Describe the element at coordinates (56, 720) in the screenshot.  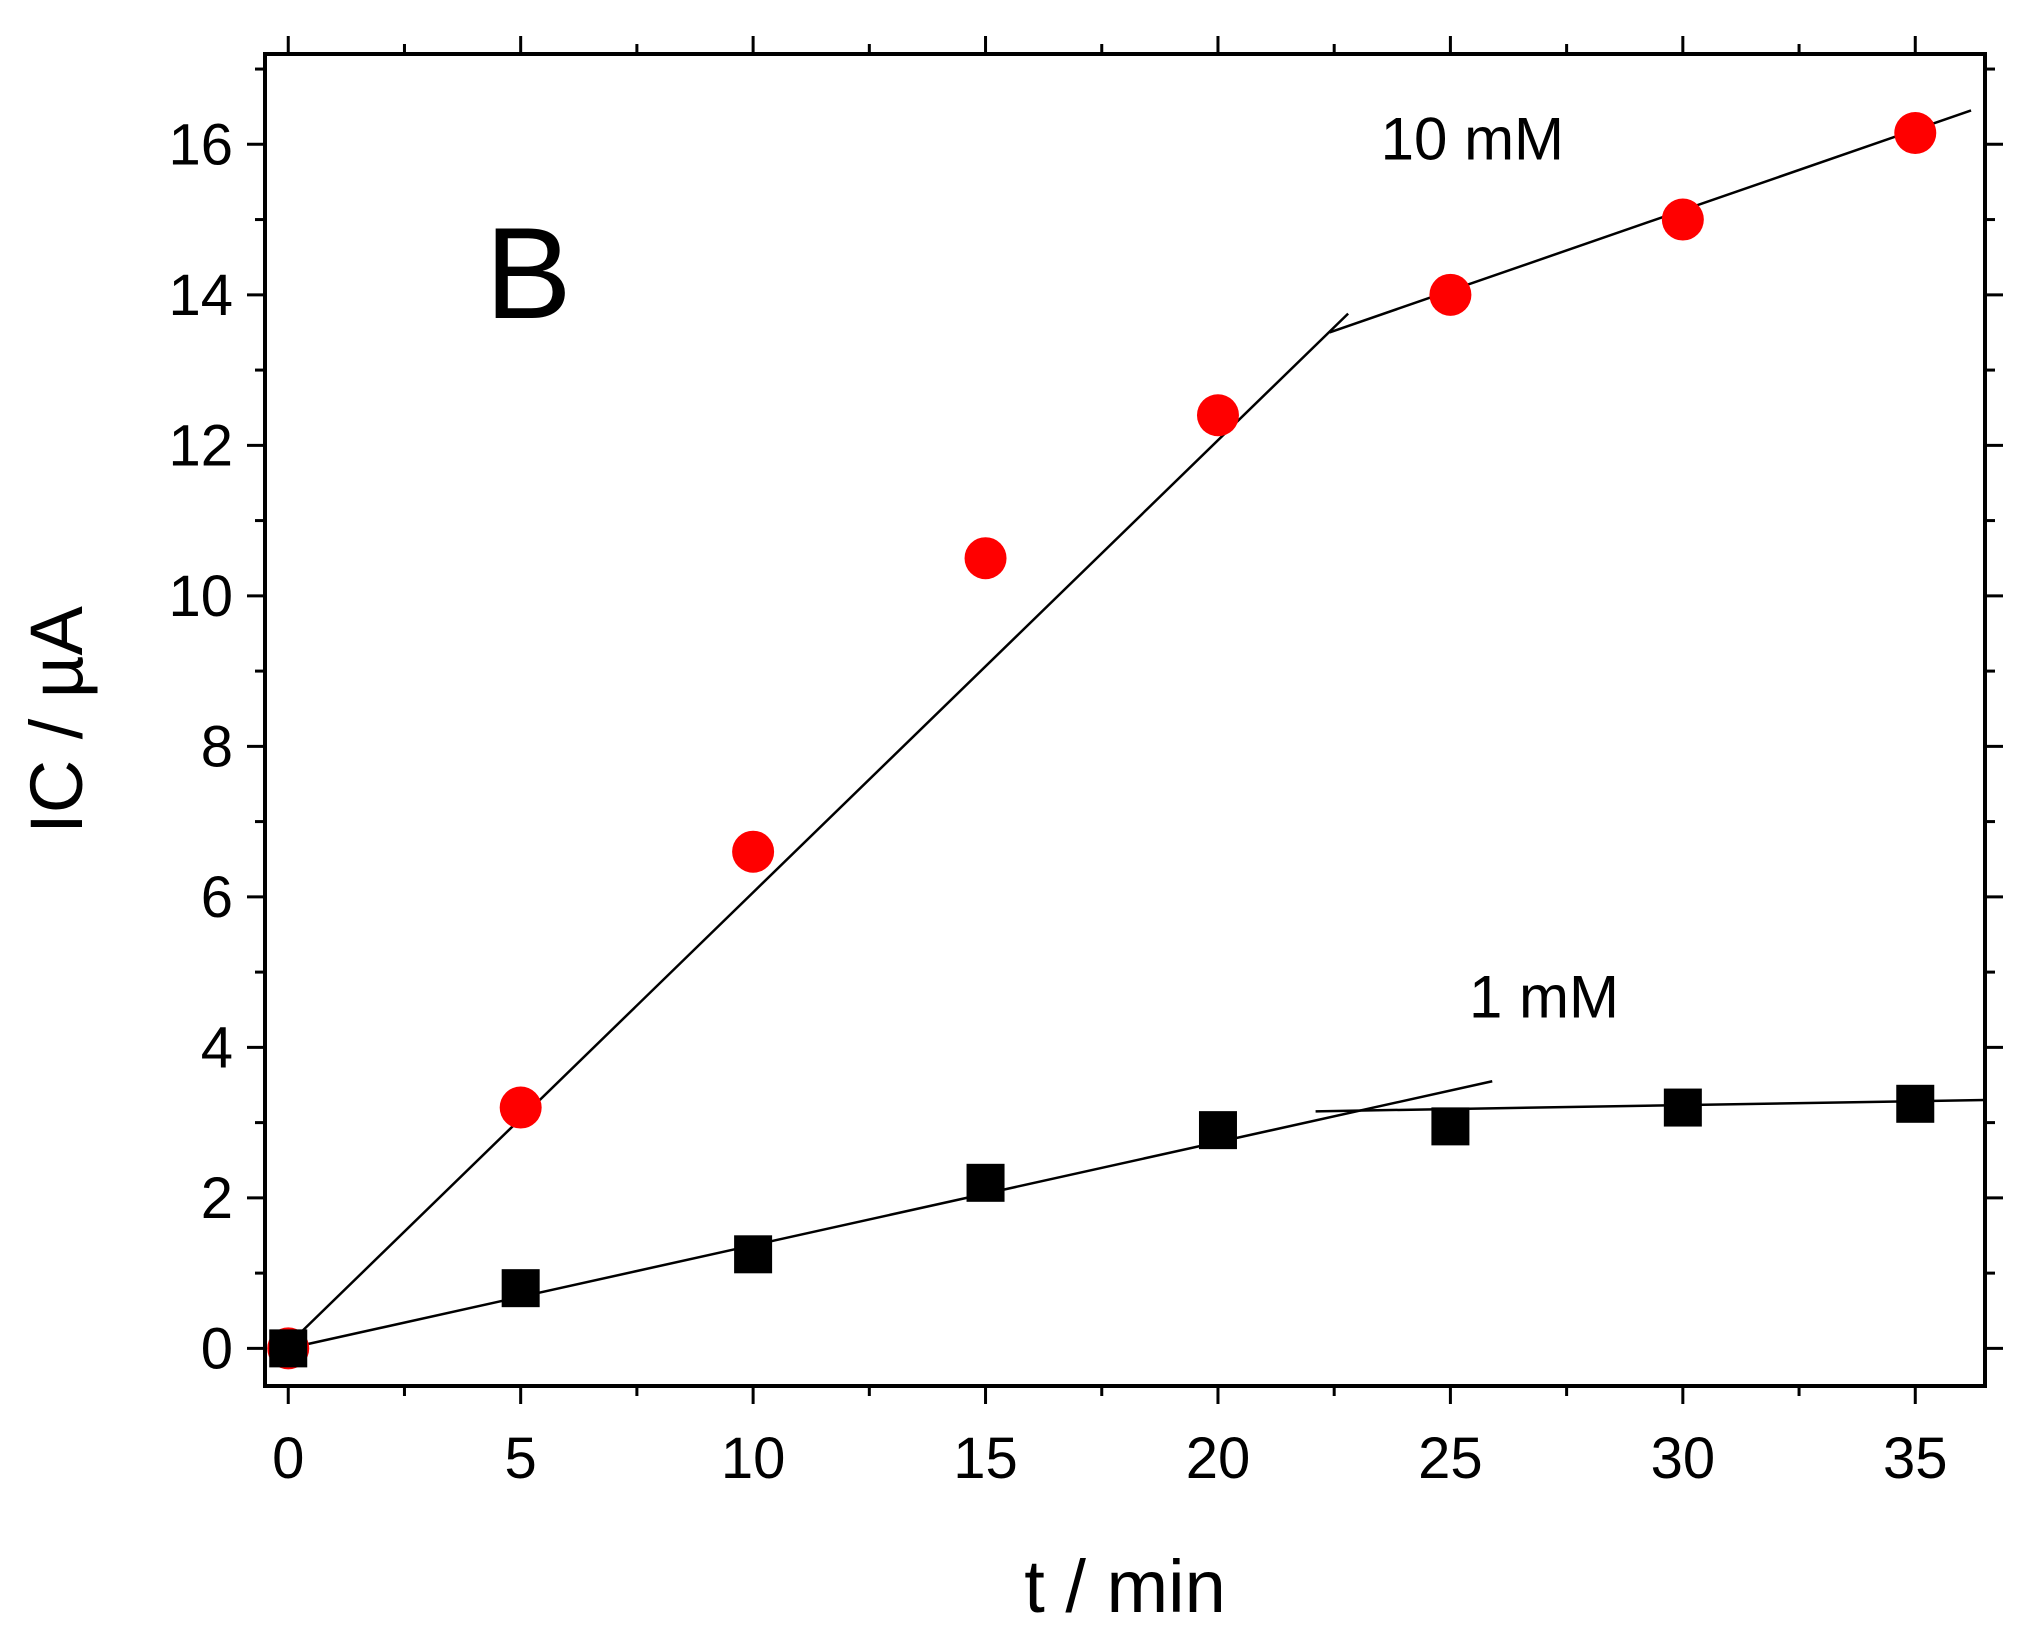
I see `y-axis-label: IC / µA` at that location.